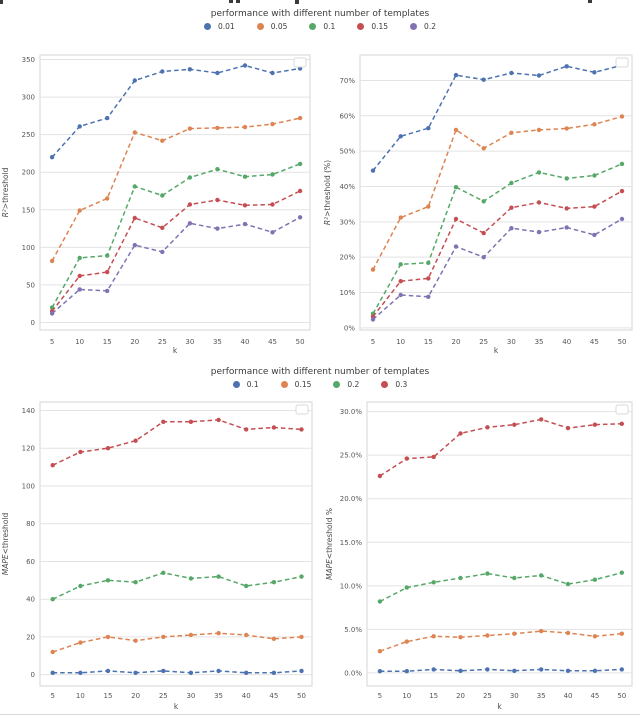 The height and width of the screenshot is (718, 640). Describe the element at coordinates (594, 342) in the screenshot. I see `x-tick-label: 45` at that location.